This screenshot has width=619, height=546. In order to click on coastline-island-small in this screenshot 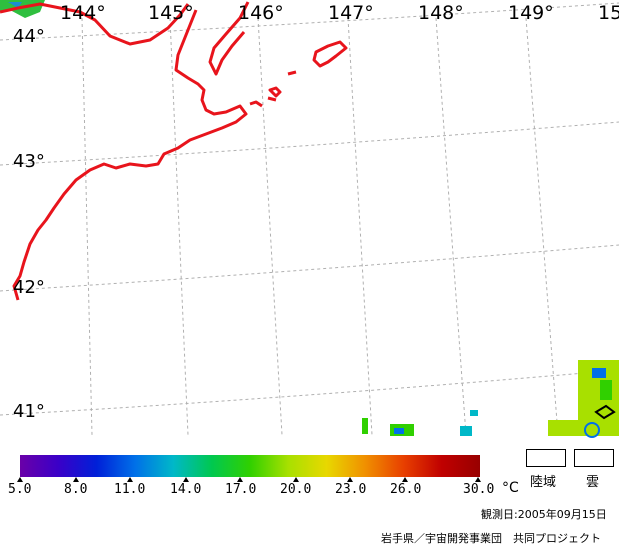, I will do `click(292, 73)`.